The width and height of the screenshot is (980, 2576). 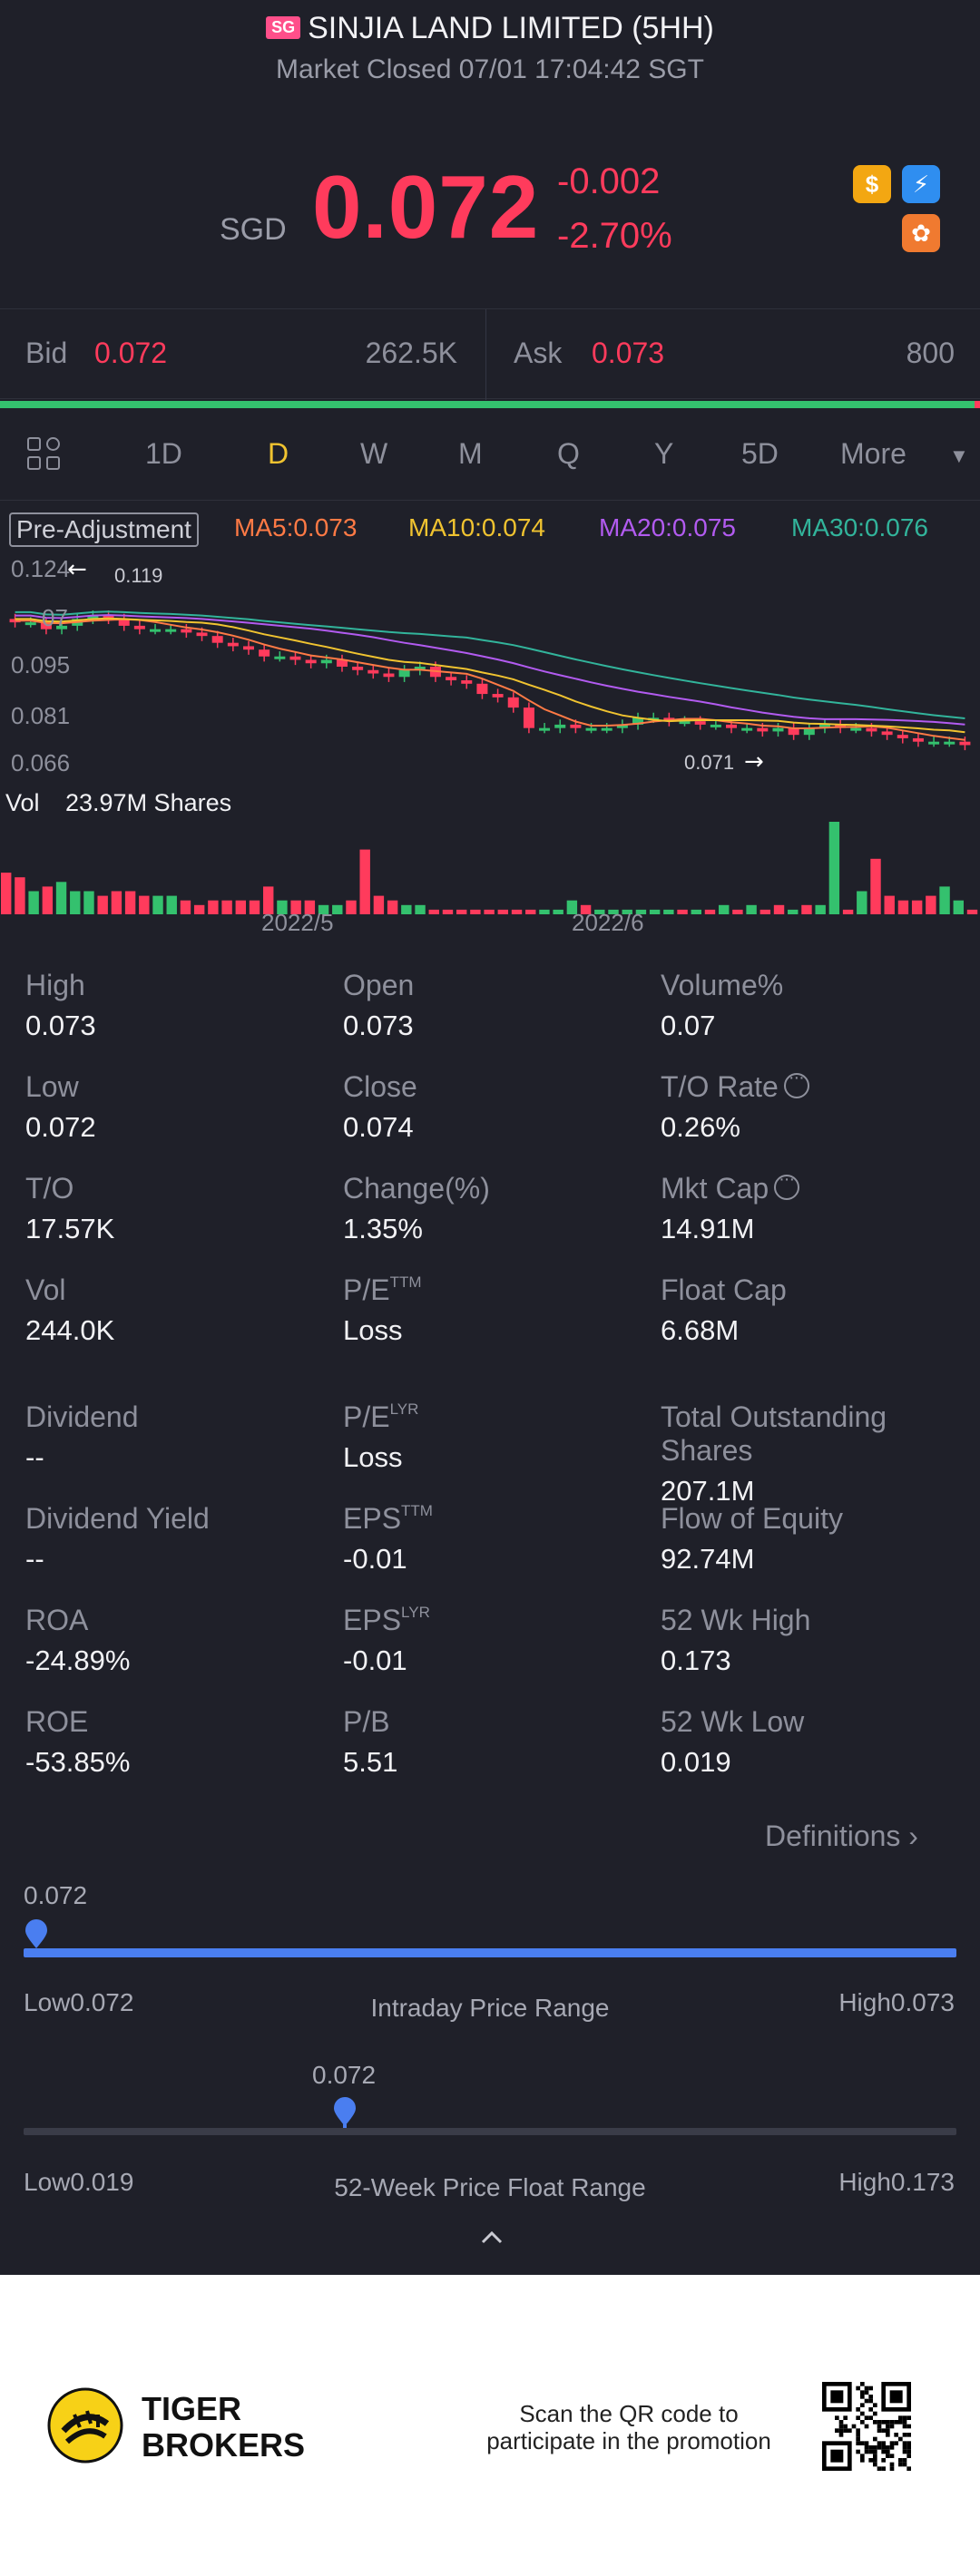 What do you see at coordinates (372, 1620) in the screenshot?
I see `stat-label-text: EPS` at bounding box center [372, 1620].